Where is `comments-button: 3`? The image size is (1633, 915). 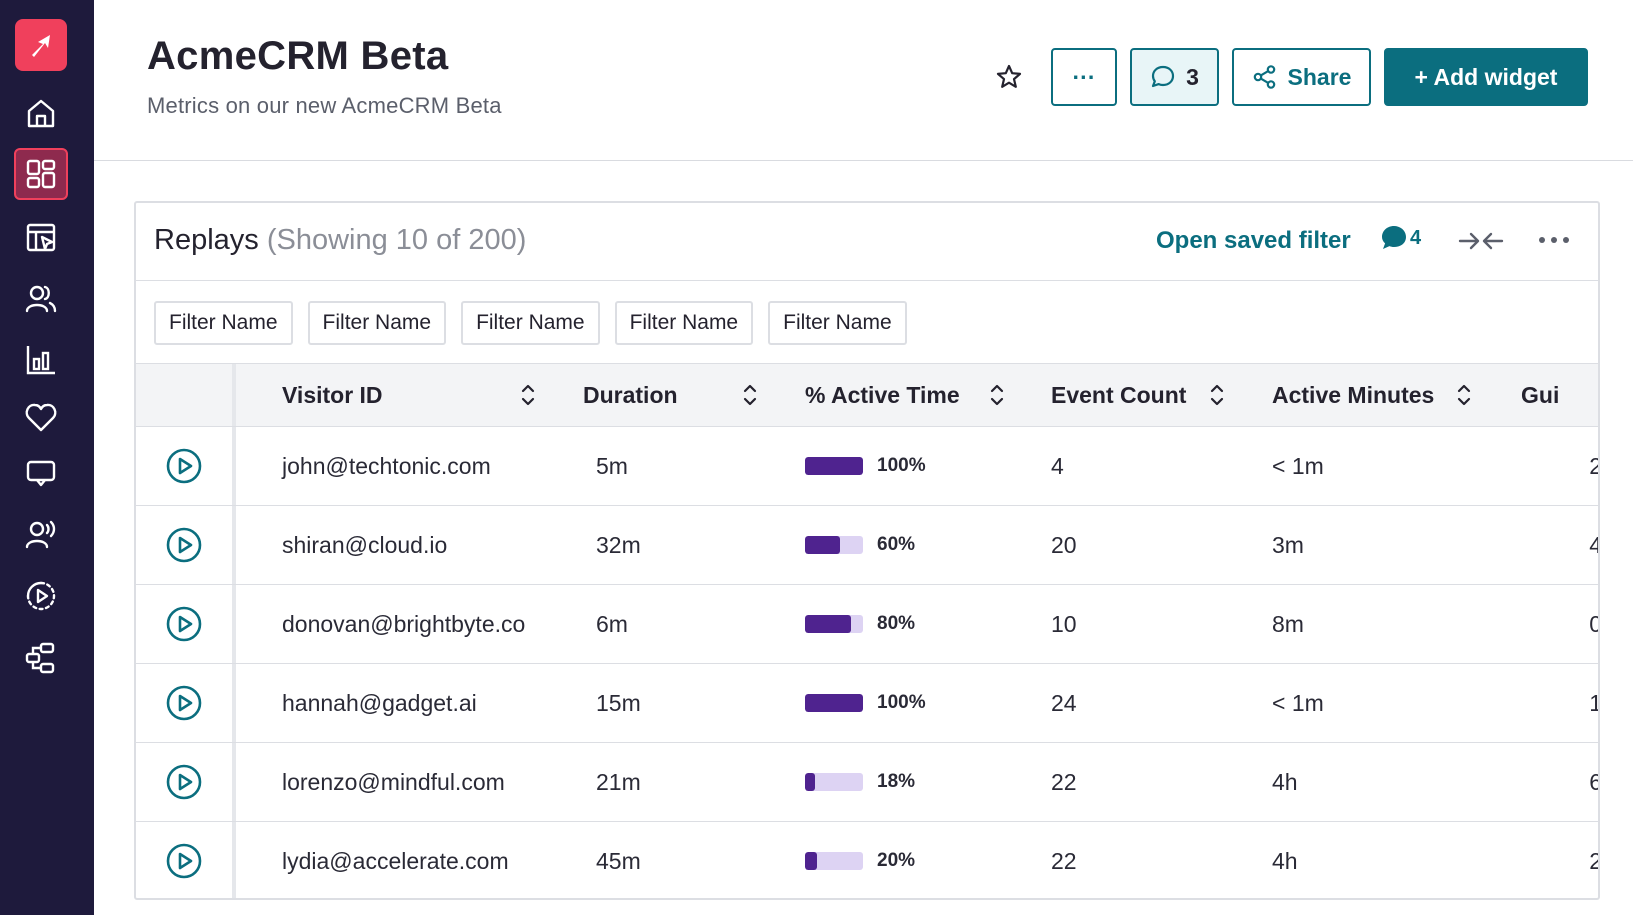
comments-button: 3 is located at coordinates (1174, 77).